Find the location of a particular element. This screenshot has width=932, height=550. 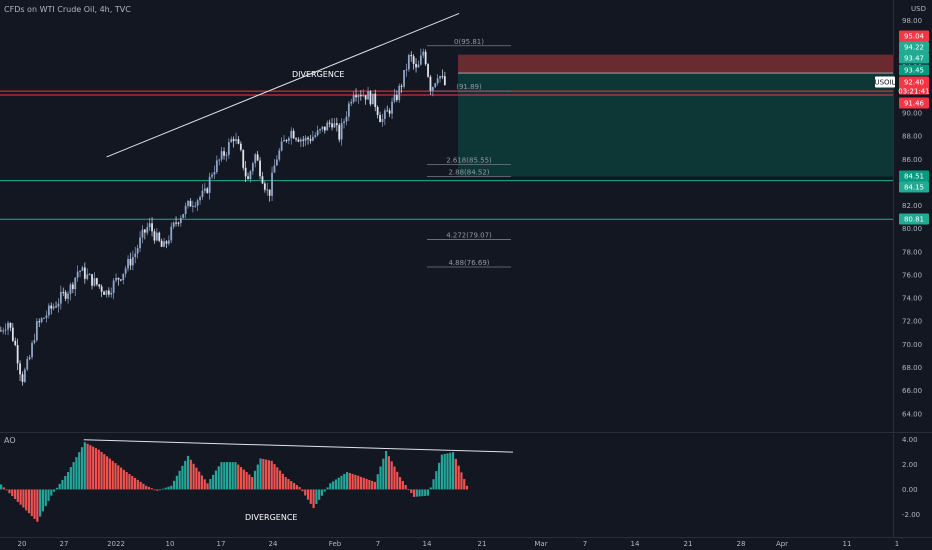

fib-level-label: 4.88(76.69) is located at coordinates (468, 263).